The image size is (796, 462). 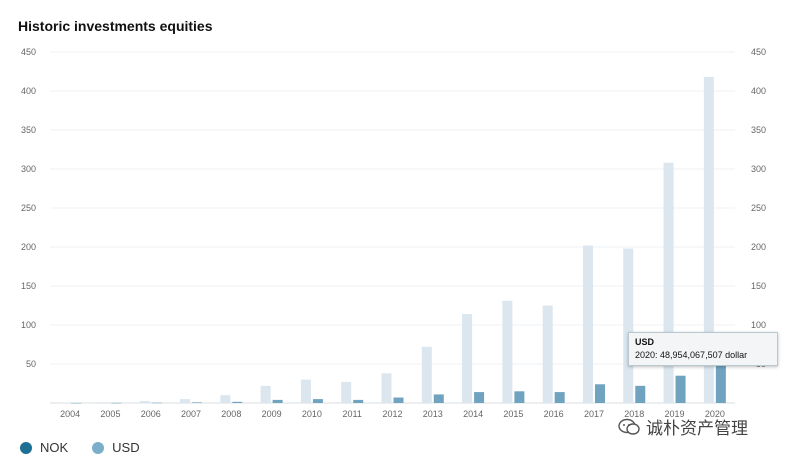 What do you see at coordinates (28, 91) in the screenshot?
I see `y-tick-left-400: 400` at bounding box center [28, 91].